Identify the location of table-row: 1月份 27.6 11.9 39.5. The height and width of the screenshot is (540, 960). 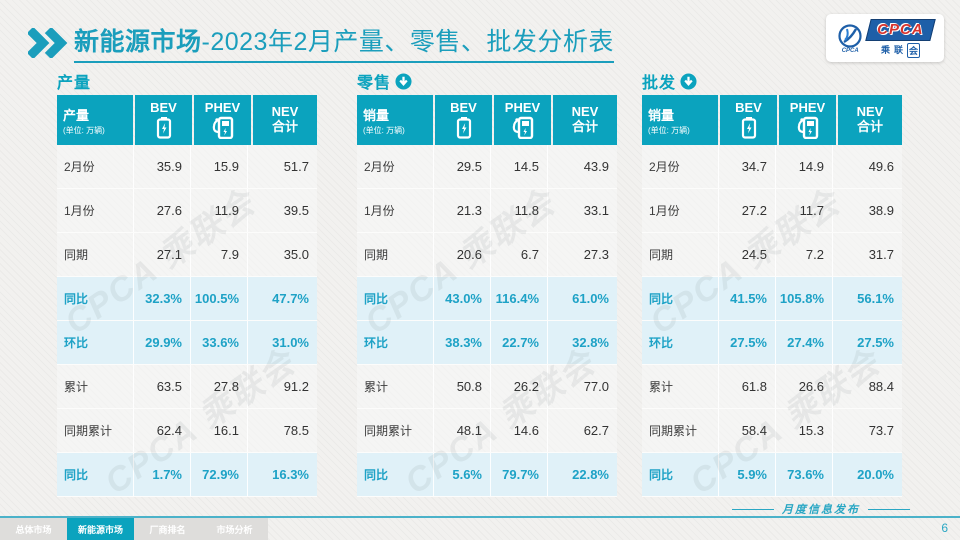
(187, 211).